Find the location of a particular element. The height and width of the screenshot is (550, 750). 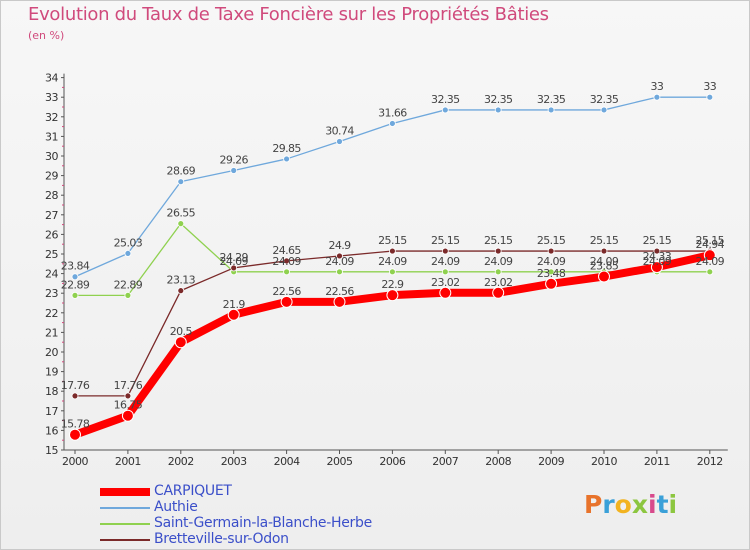

y-tick-label: 34 is located at coordinates (51, 78).